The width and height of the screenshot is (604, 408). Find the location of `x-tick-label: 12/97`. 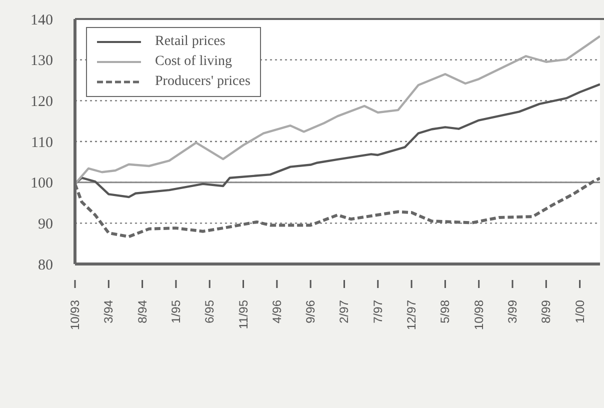

x-tick-label: 12/97 is located at coordinates (411, 315).